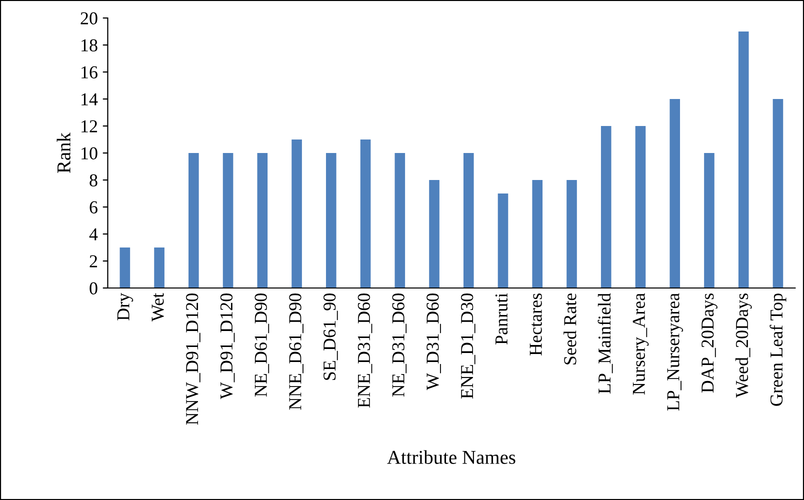  What do you see at coordinates (451, 457) in the screenshot?
I see `x-axis-title: Attribute Names` at bounding box center [451, 457].